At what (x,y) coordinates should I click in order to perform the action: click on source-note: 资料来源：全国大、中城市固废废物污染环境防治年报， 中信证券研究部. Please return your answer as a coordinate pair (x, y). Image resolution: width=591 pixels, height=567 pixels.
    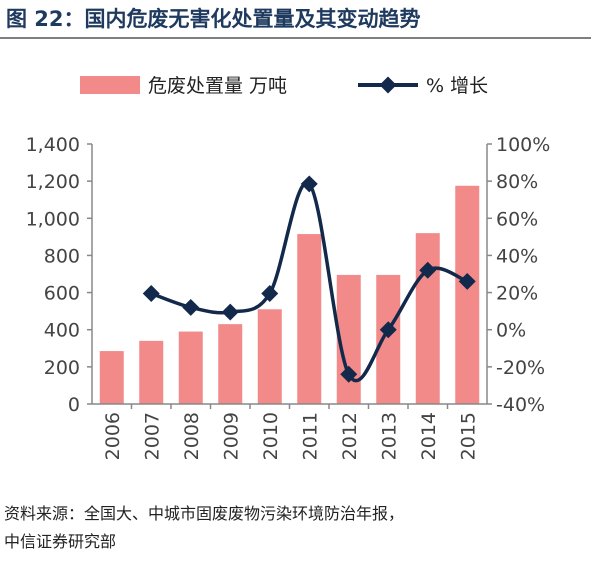
    Looking at the image, I should click on (296, 528).